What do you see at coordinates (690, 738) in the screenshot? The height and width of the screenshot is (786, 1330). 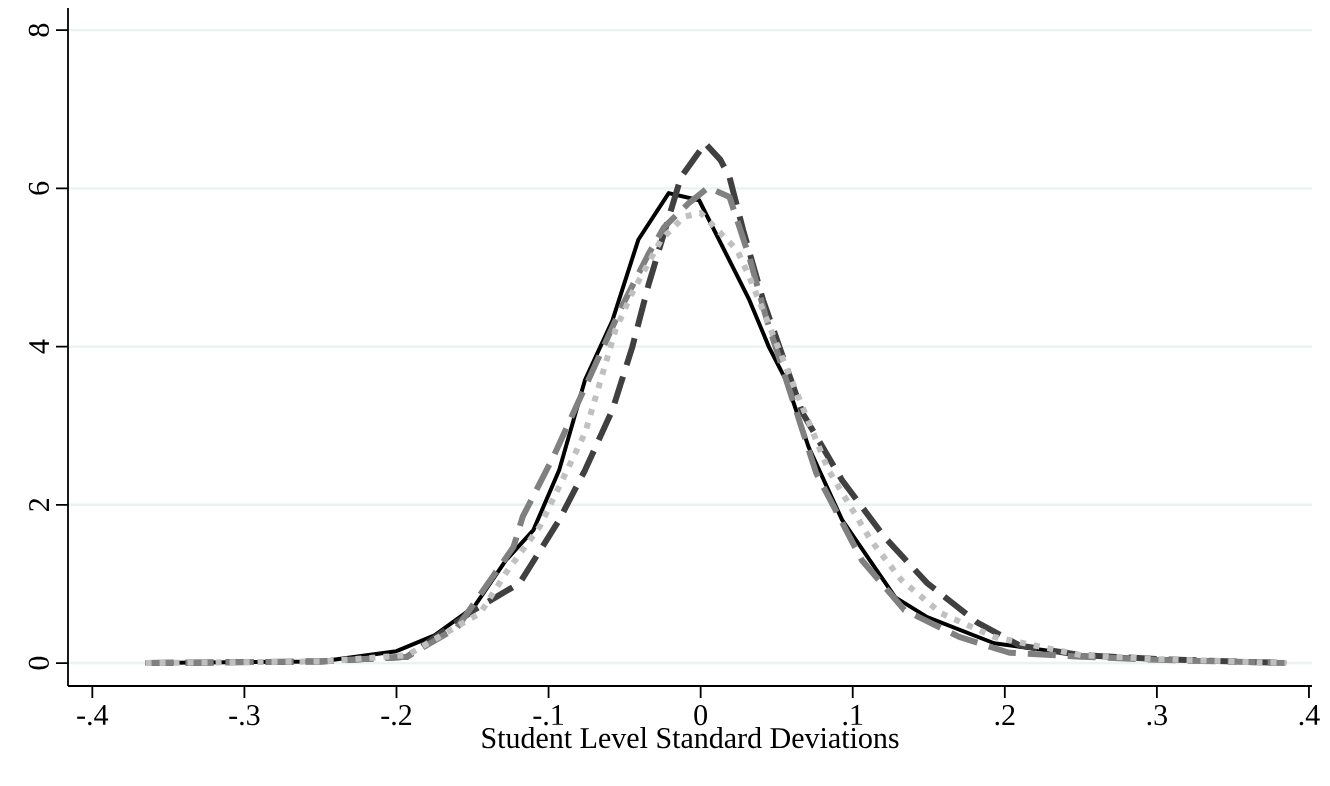 I see `x-axis-title: Student Level Standard Deviations` at bounding box center [690, 738].